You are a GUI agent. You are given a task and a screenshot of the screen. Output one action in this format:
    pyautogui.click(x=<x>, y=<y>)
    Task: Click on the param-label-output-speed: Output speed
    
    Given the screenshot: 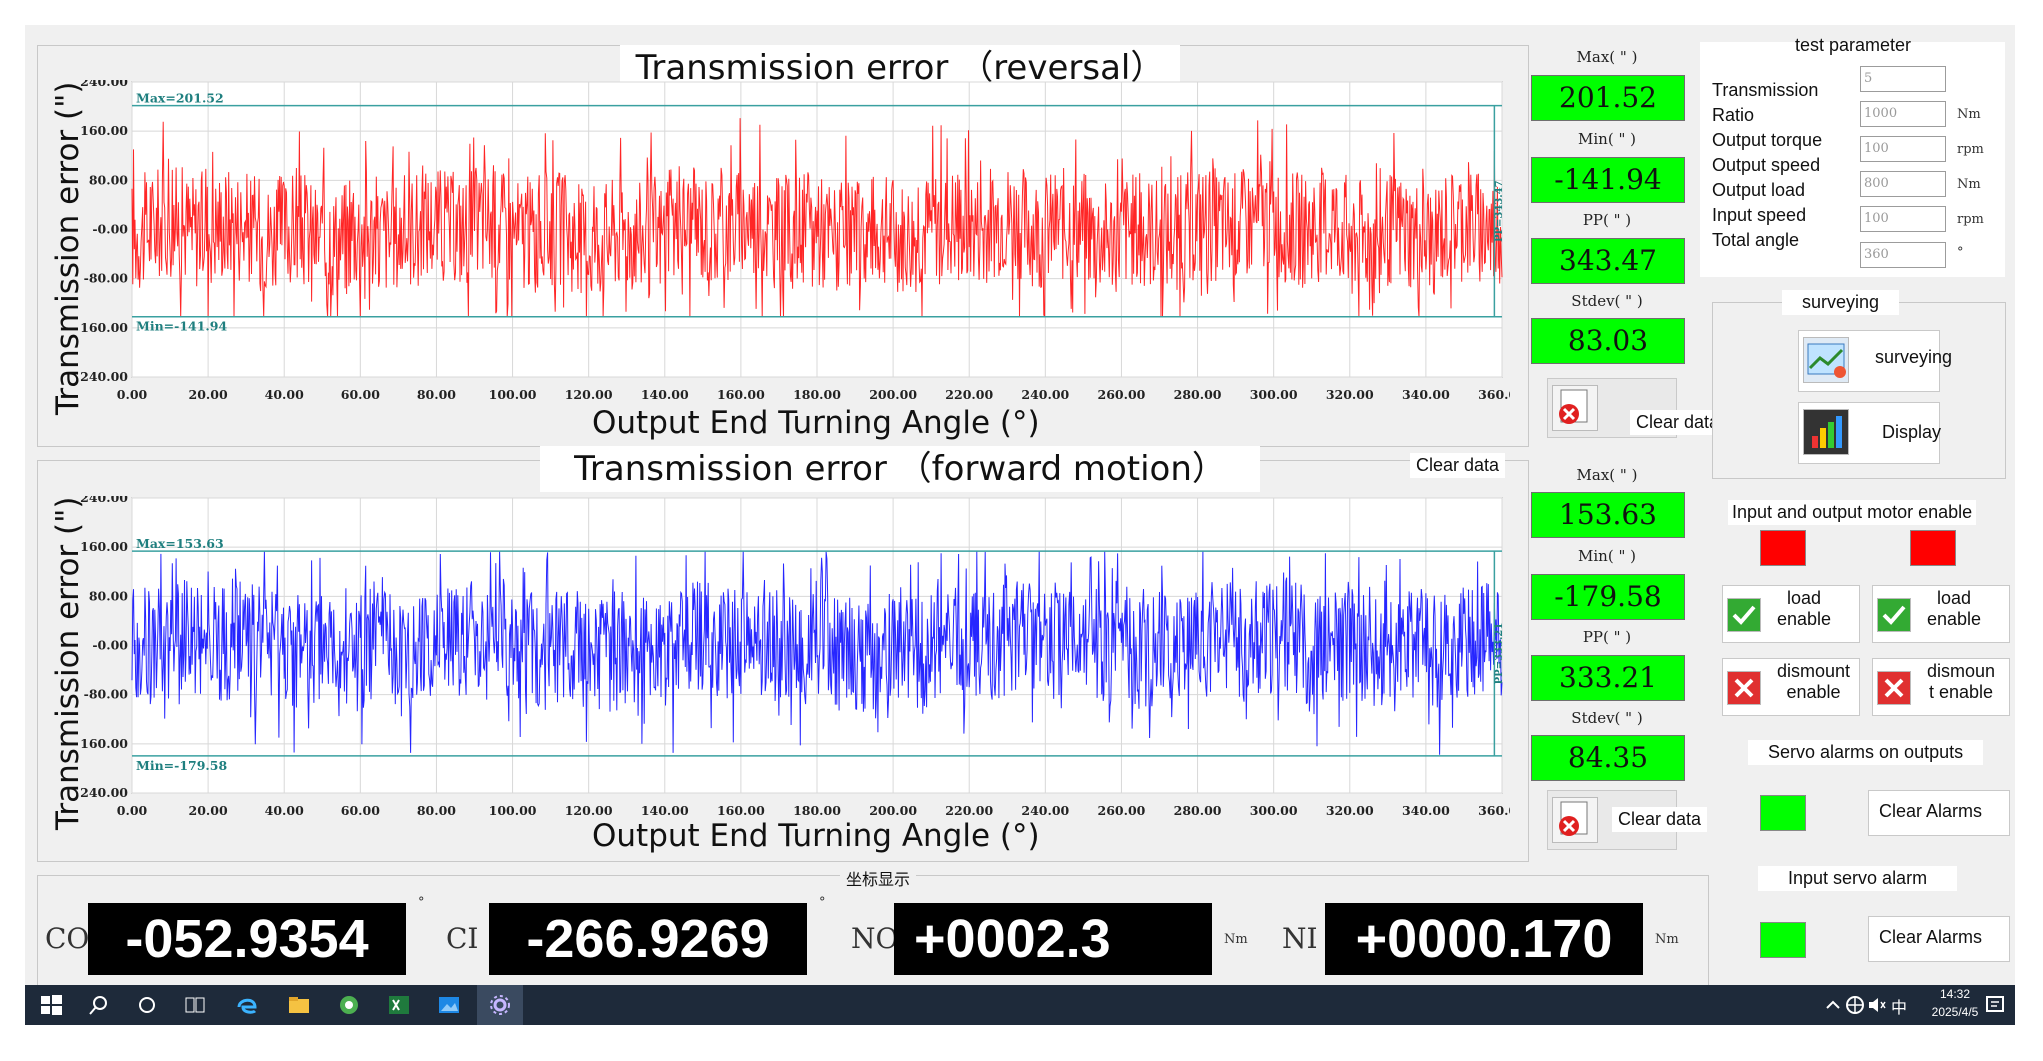 What is the action you would take?
    pyautogui.click(x=1766, y=165)
    